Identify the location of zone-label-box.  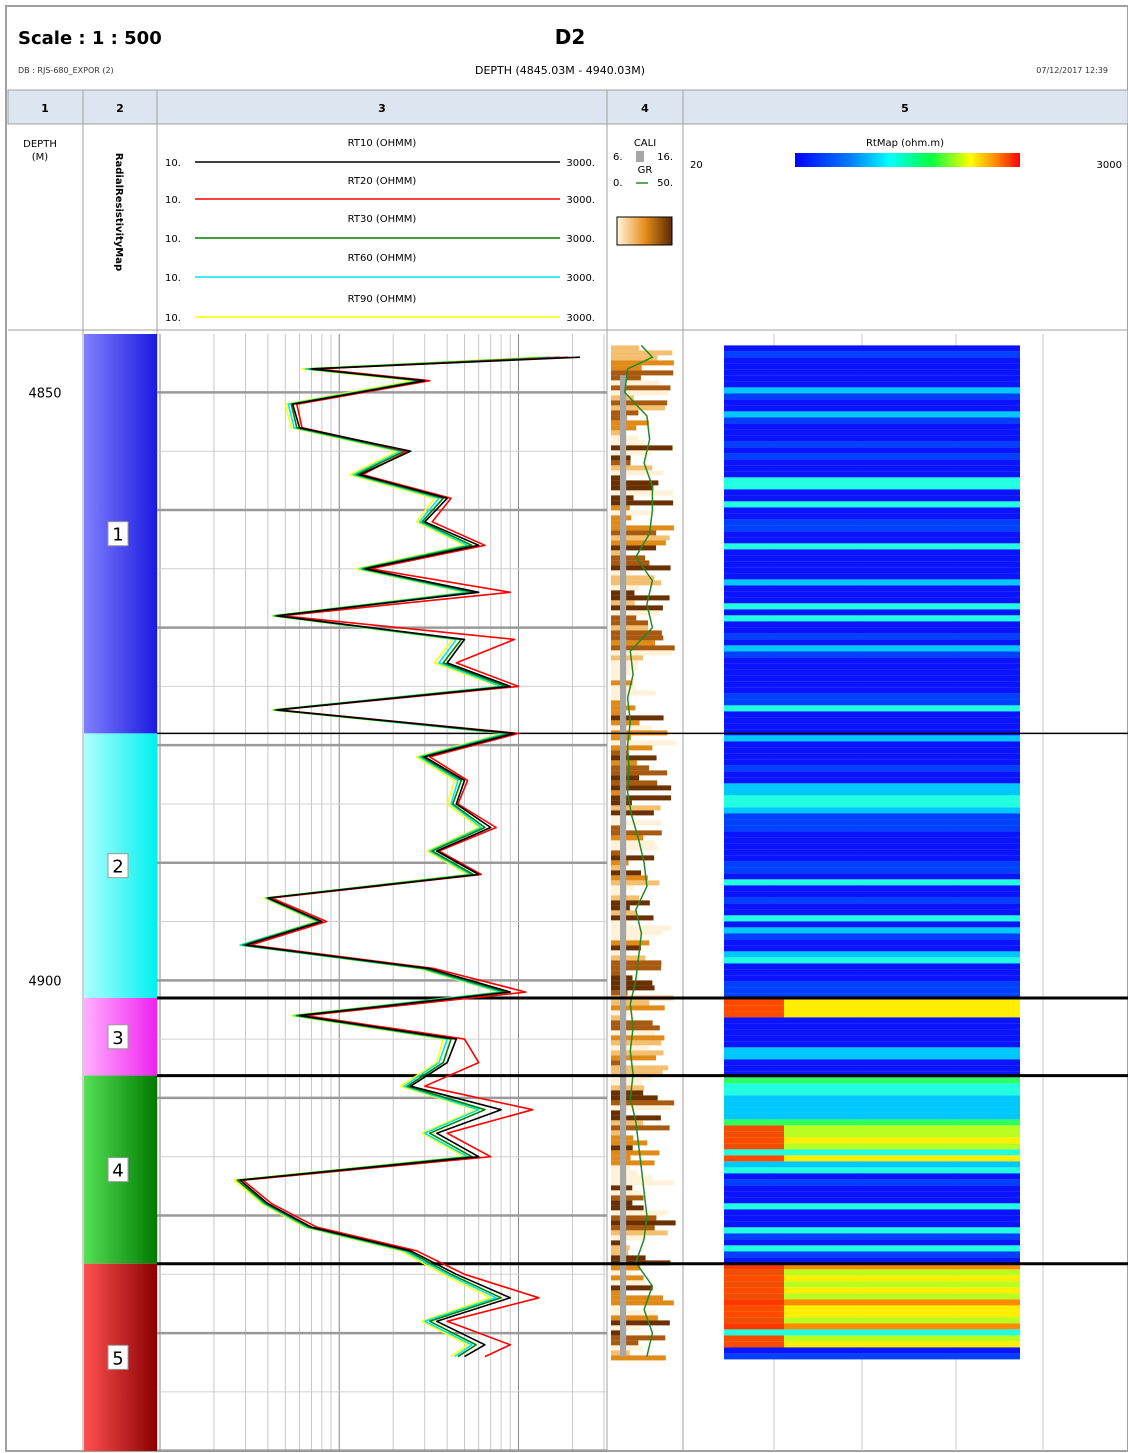
(118, 866).